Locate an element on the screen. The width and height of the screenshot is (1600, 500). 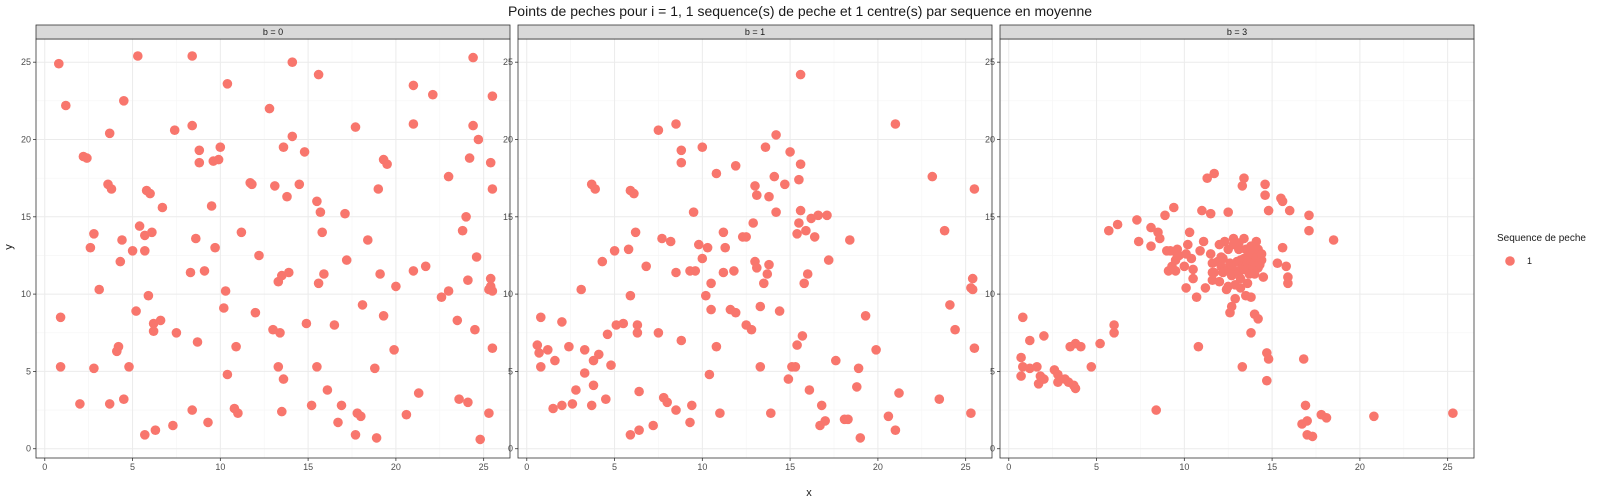
x-tick-label: 25 is located at coordinates (484, 467).